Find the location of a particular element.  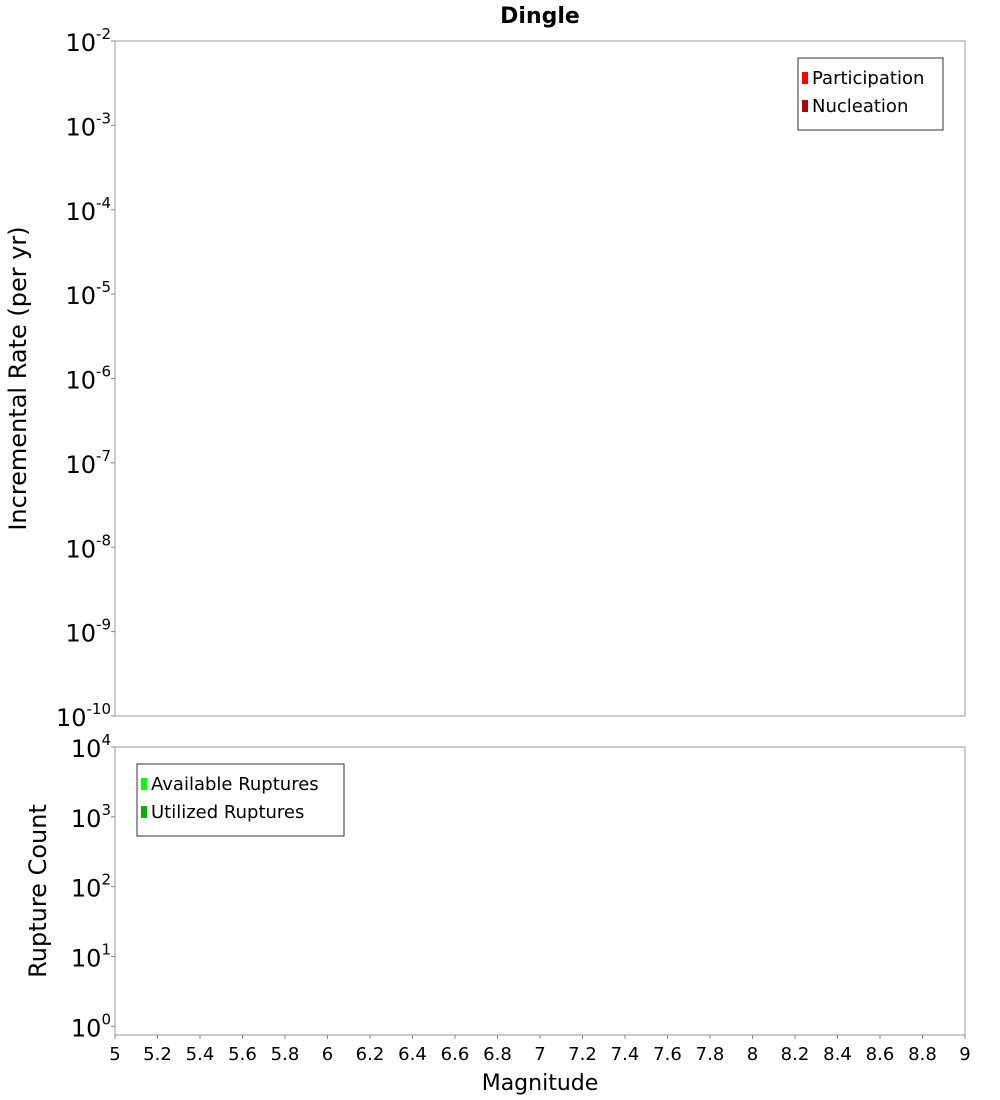

y-tick-label: 10⁻⁴ is located at coordinates (88, 210).